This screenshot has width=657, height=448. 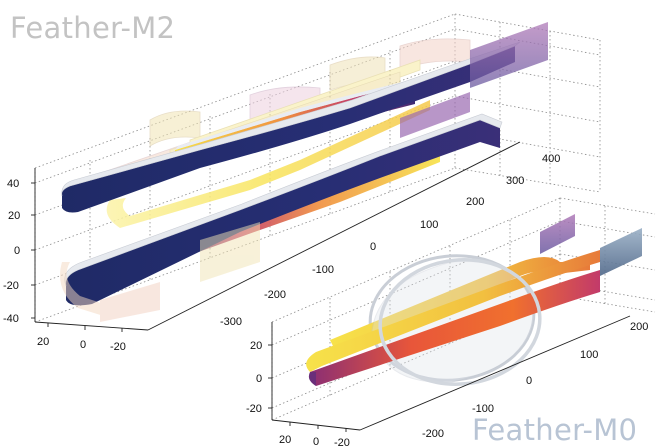 I want to click on plot-m0-axis-c-ticks: 200 100 0 -100 -200, so click(x=535, y=380).